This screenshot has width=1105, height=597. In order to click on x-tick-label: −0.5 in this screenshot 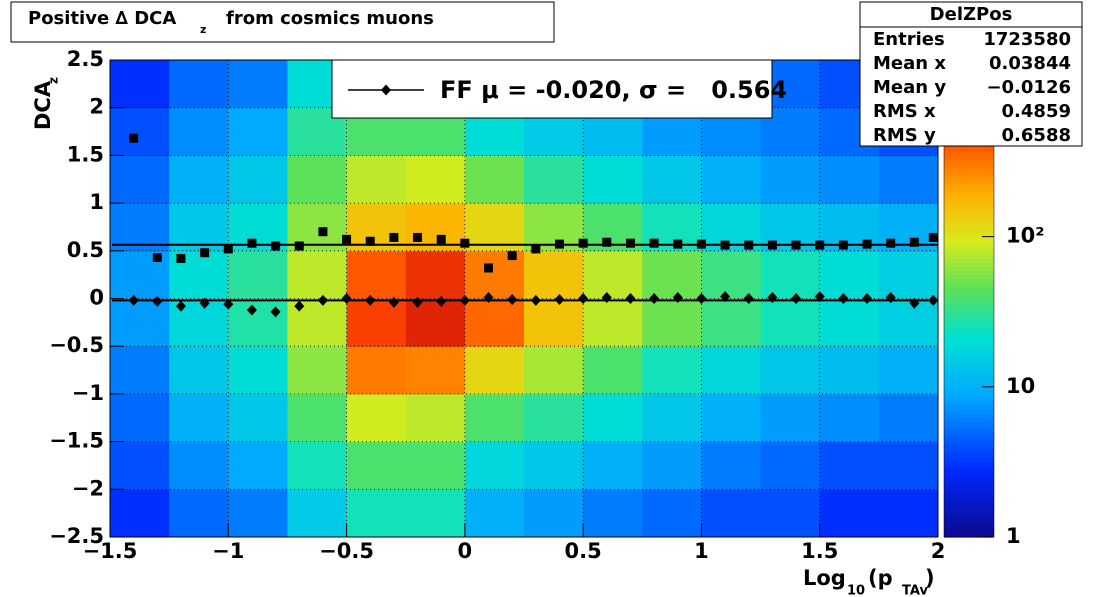, I will do `click(346, 551)`.